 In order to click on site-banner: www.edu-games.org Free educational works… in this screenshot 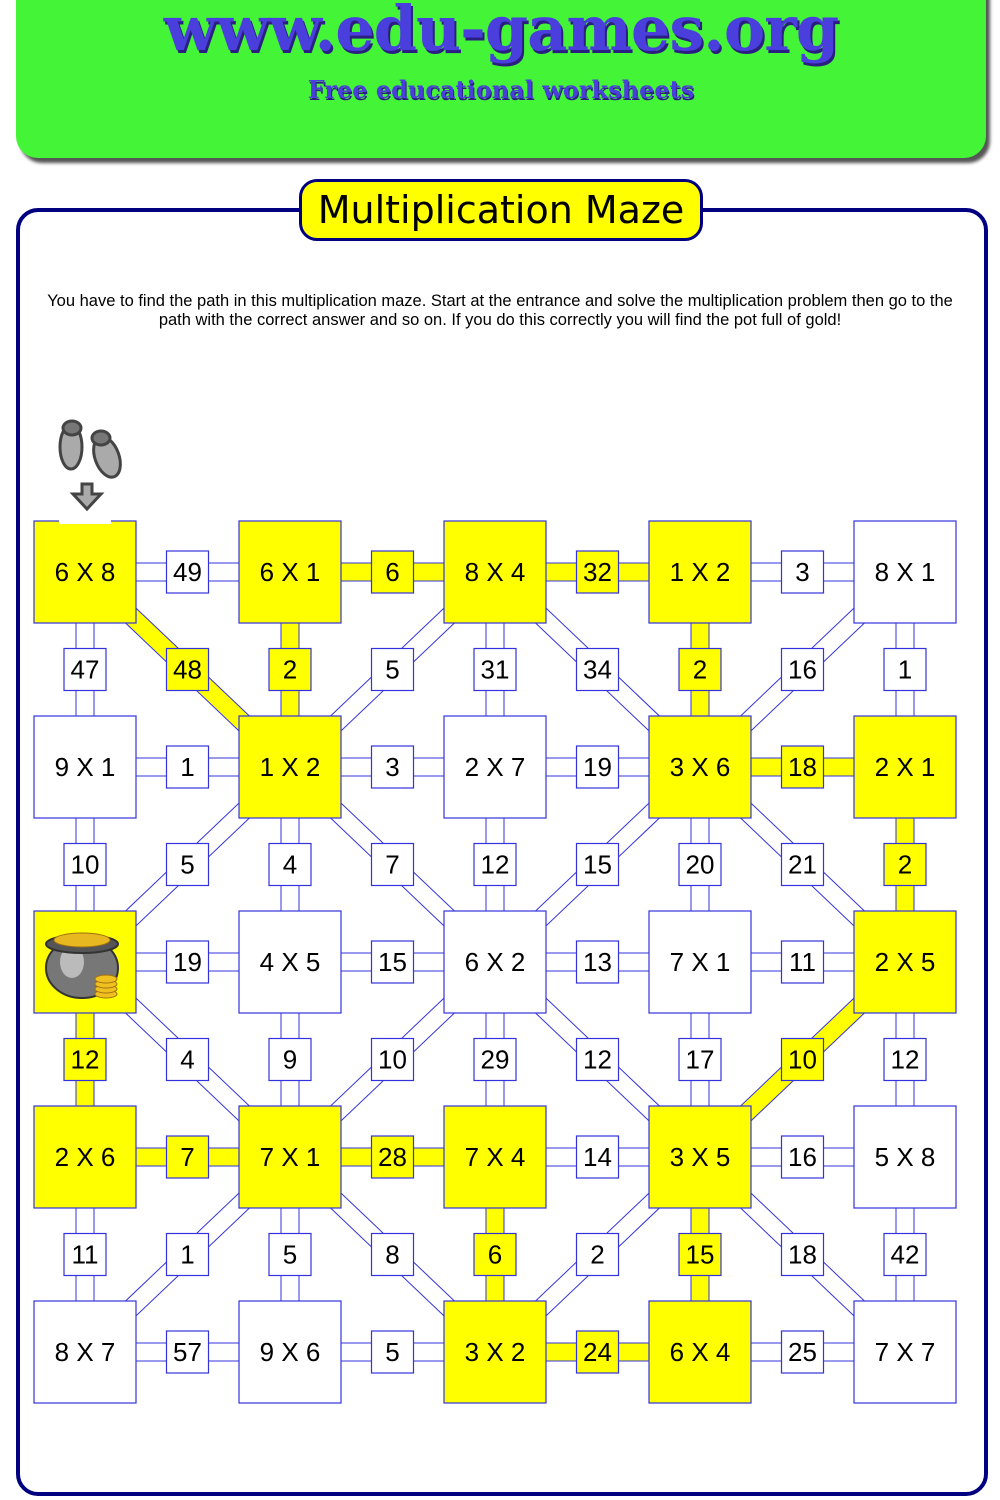, I will do `click(501, 79)`.